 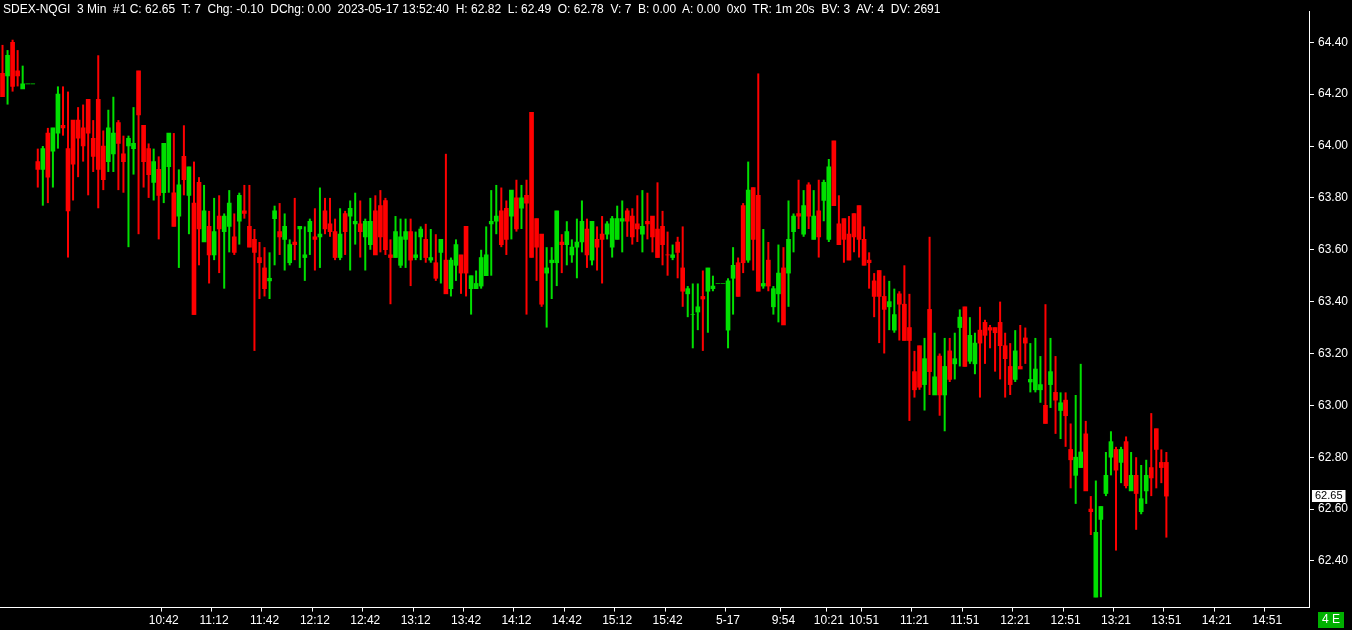 I want to click on y-tick-label: 63.40, so click(x=1333, y=300).